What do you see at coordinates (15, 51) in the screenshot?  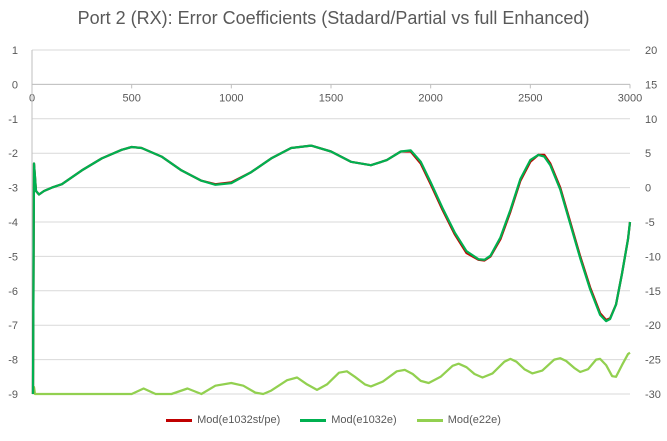 I see `y-left-tick-label: 1` at bounding box center [15, 51].